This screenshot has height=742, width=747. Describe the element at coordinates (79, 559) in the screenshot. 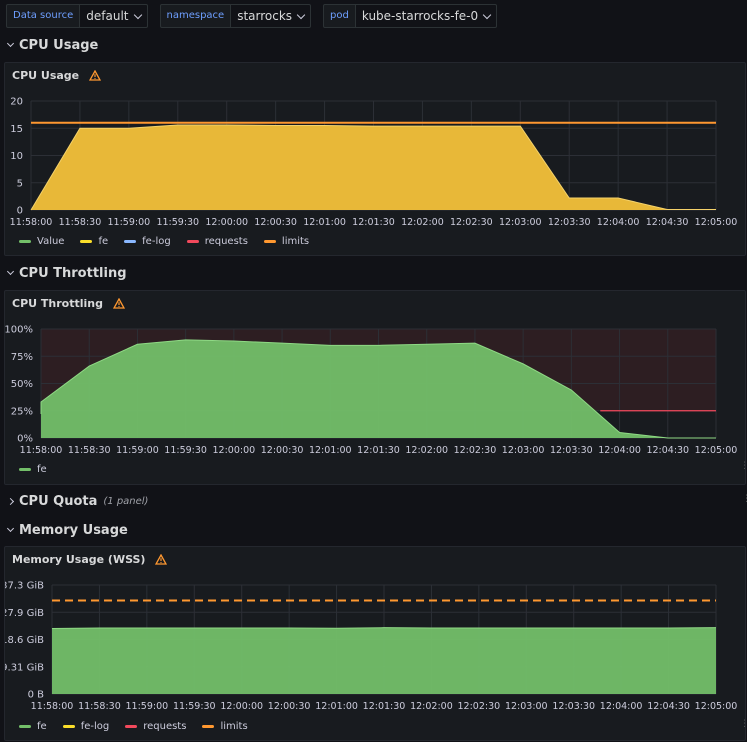

I see `panel-title: Memory Usage (WSS)` at that location.